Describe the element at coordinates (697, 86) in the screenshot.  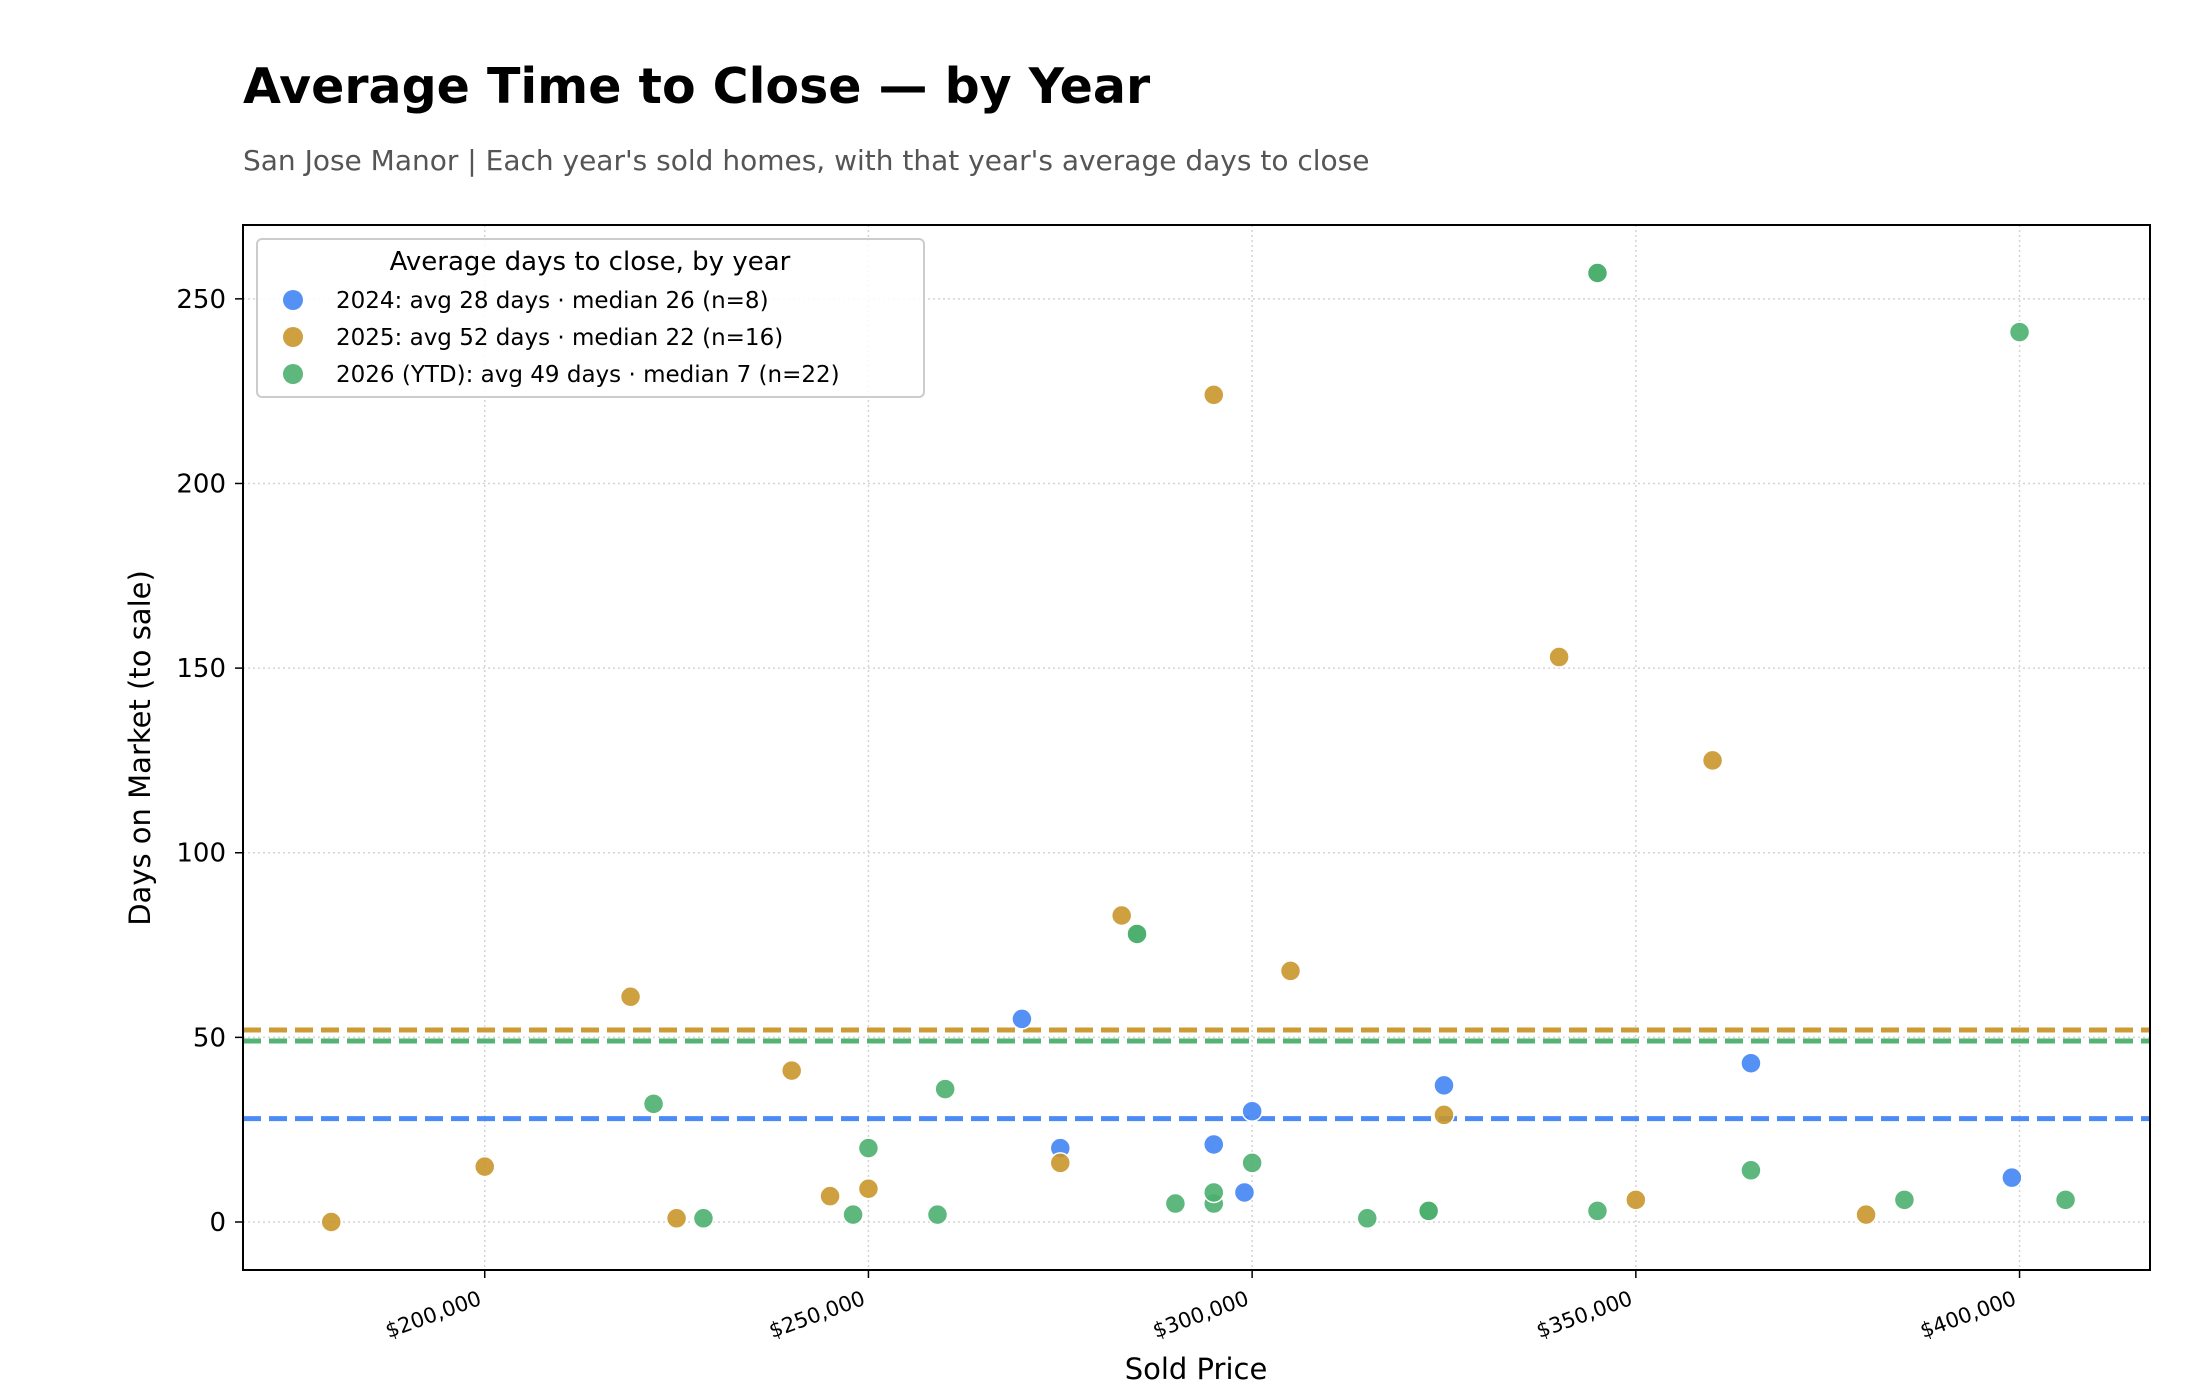
I see `chart-title: Average Time to Close — by Year` at that location.